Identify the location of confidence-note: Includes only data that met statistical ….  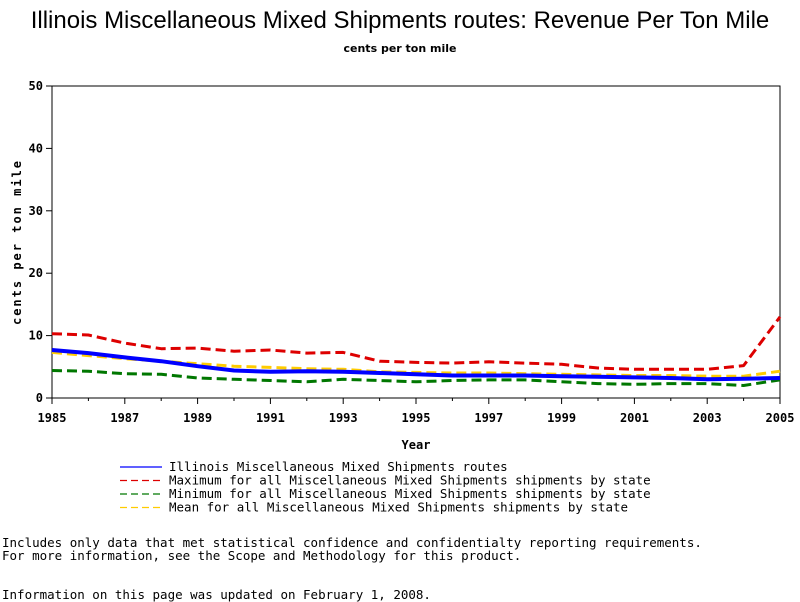
(352, 542).